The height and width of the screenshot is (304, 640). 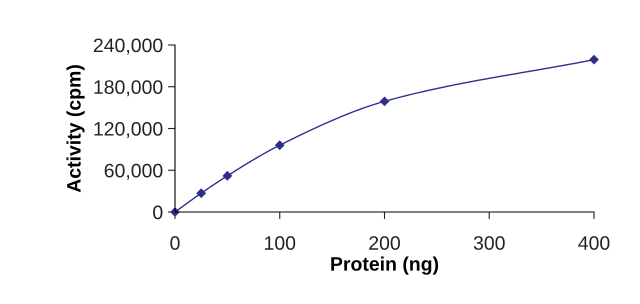 What do you see at coordinates (128, 130) in the screenshot?
I see `y-tick-label: 120,000` at bounding box center [128, 130].